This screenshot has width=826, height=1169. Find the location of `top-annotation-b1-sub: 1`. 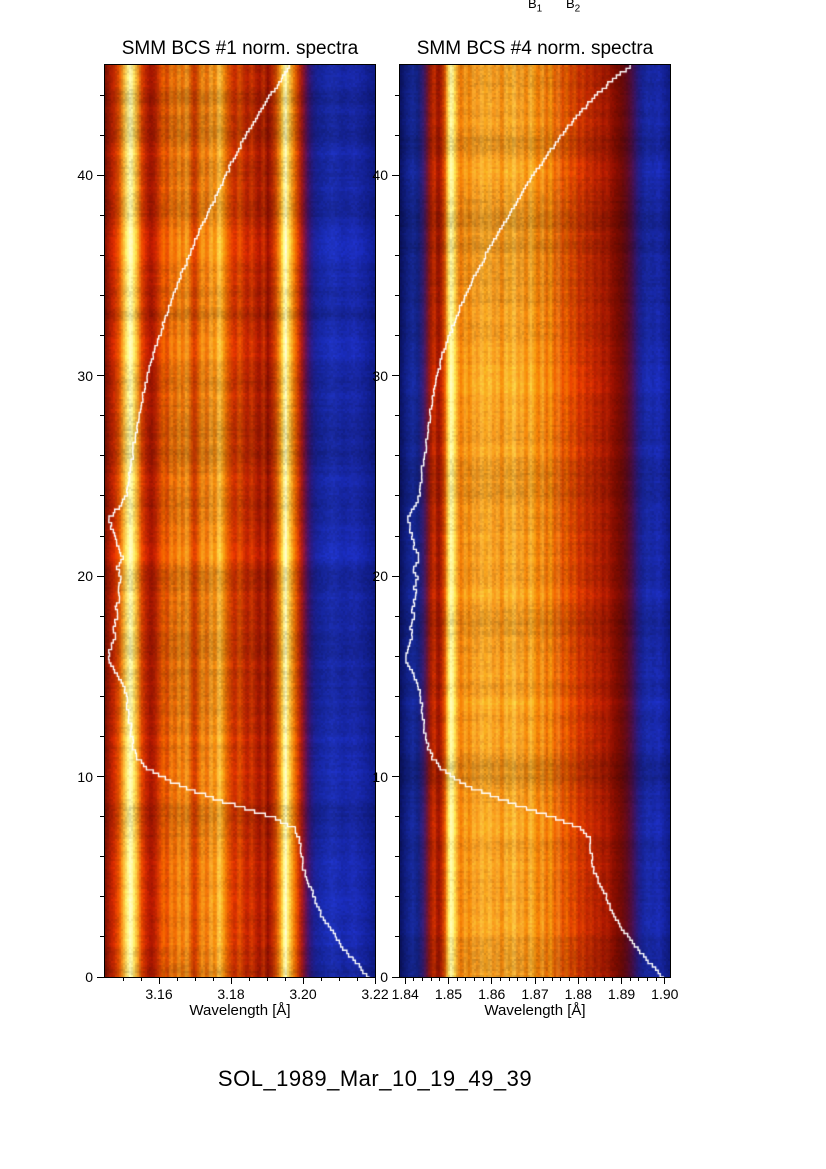

top-annotation-b1-sub: 1 is located at coordinates (539, 9).